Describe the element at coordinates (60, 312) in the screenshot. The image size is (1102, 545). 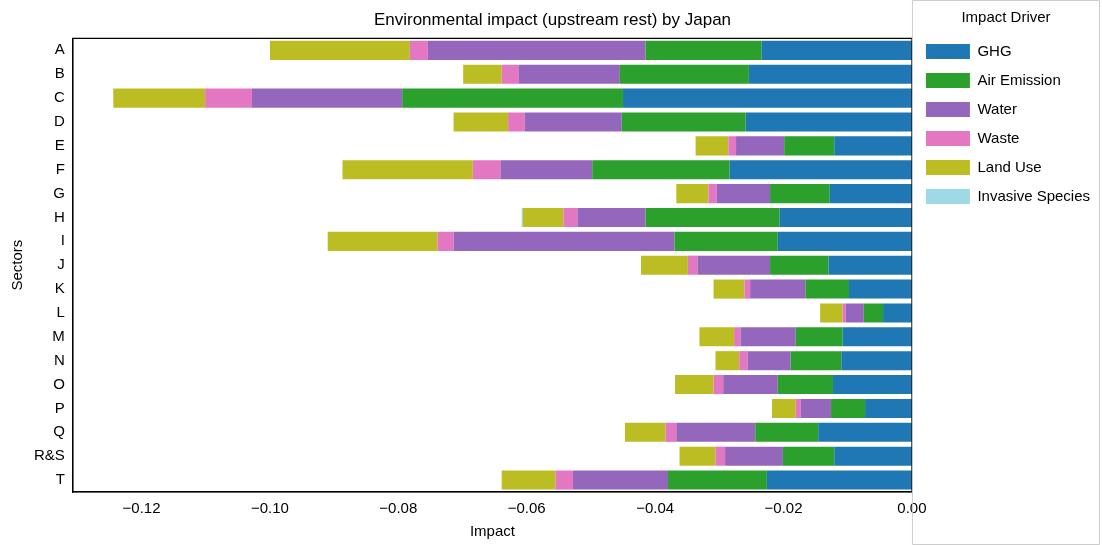
I see `y-tick-label: L` at that location.